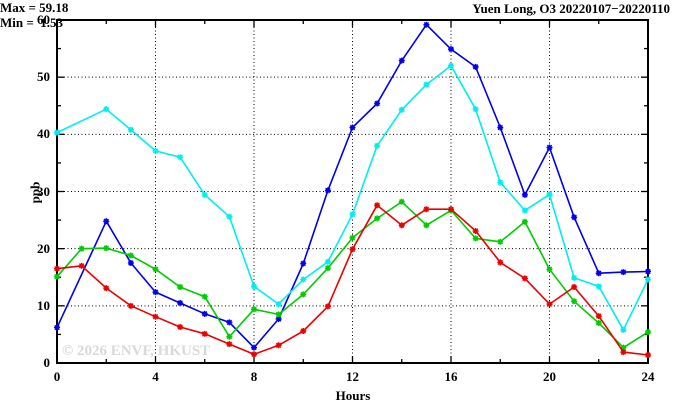 Image resolution: width=674 pixels, height=409 pixels. What do you see at coordinates (57, 376) in the screenshot?
I see `x-tick-label: 0` at bounding box center [57, 376].